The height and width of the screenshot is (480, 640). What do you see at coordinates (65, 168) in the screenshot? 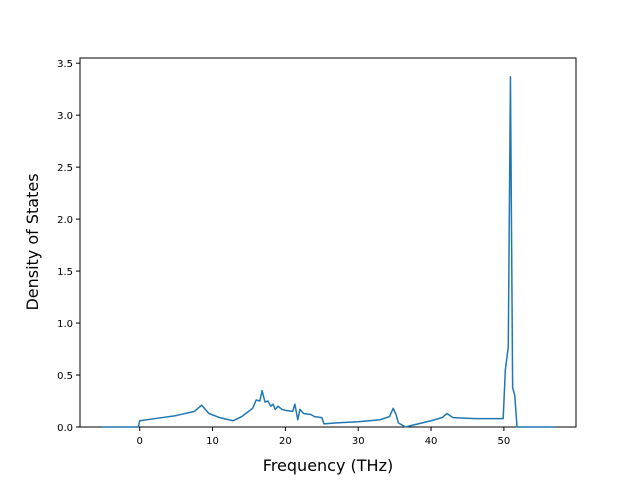
I see `y-tick-label: 2.5` at bounding box center [65, 168].